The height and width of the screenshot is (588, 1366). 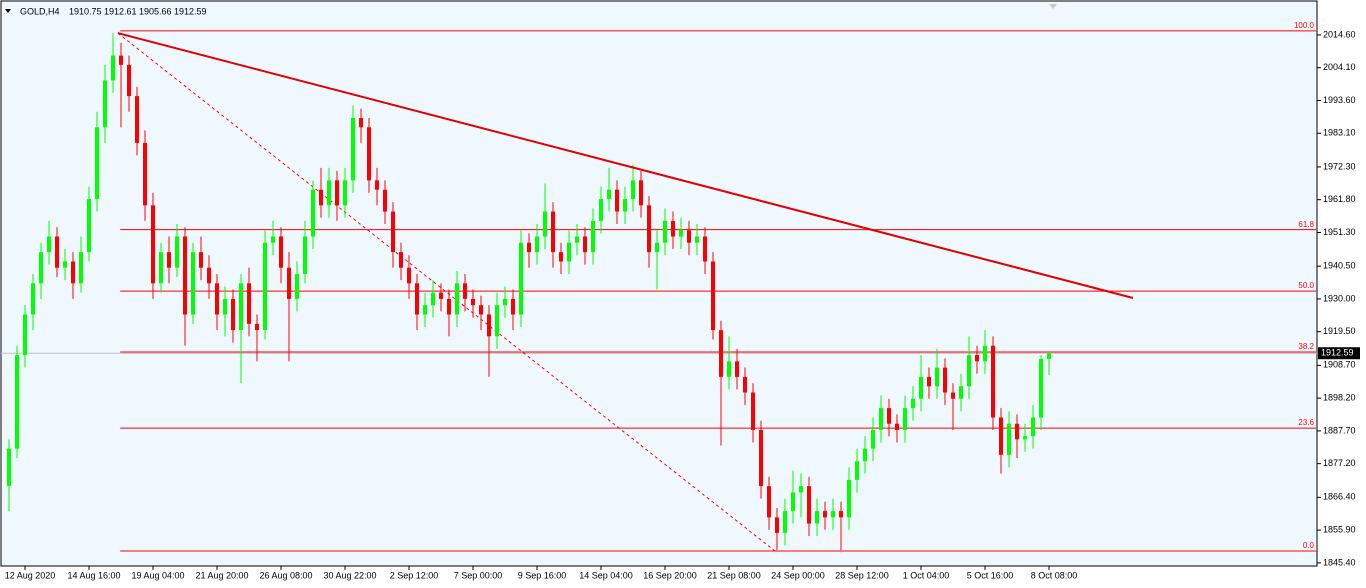 What do you see at coordinates (1309, 545) in the screenshot?
I see `fib-label: 0.0` at bounding box center [1309, 545].